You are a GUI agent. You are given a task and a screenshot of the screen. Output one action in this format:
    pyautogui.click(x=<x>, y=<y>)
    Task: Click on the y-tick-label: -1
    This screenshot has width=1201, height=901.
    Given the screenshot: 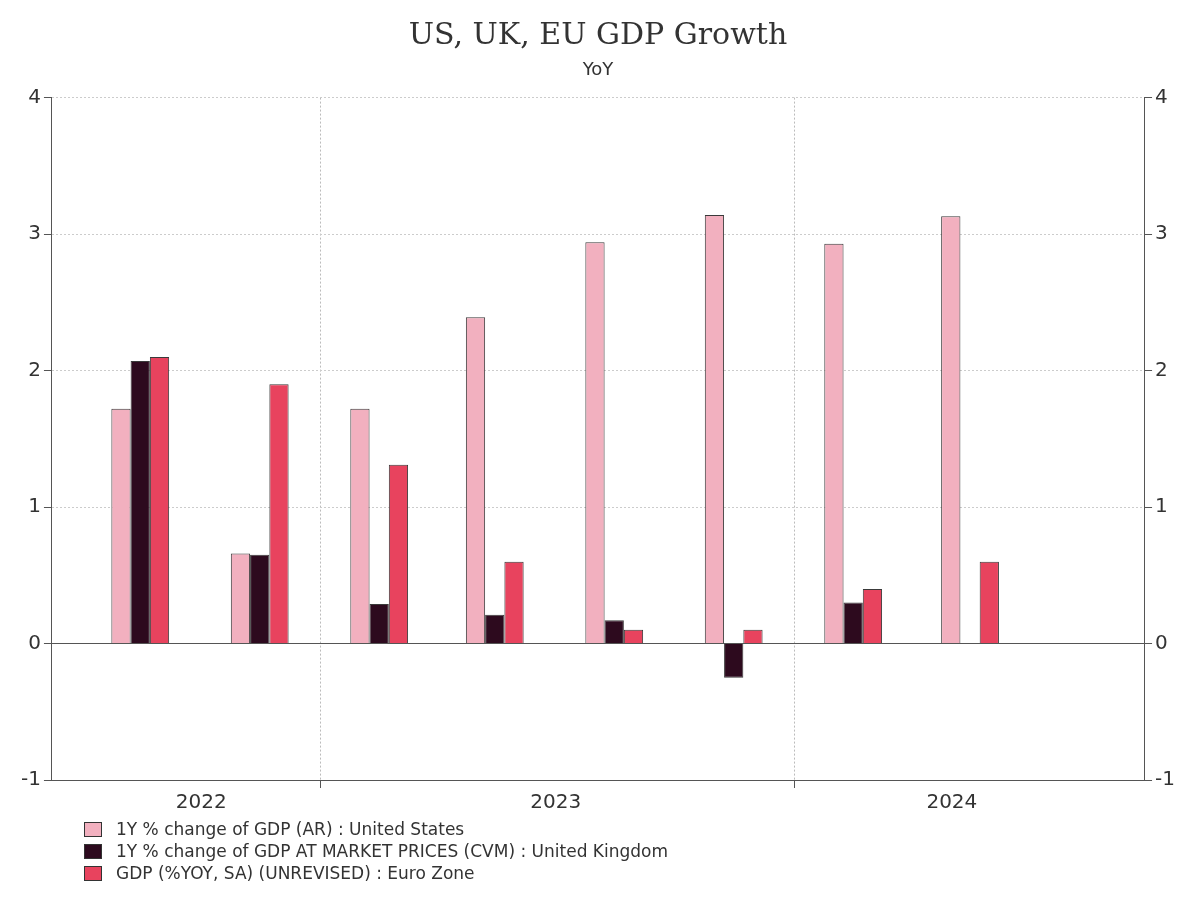 What is the action you would take?
    pyautogui.click(x=30, y=778)
    